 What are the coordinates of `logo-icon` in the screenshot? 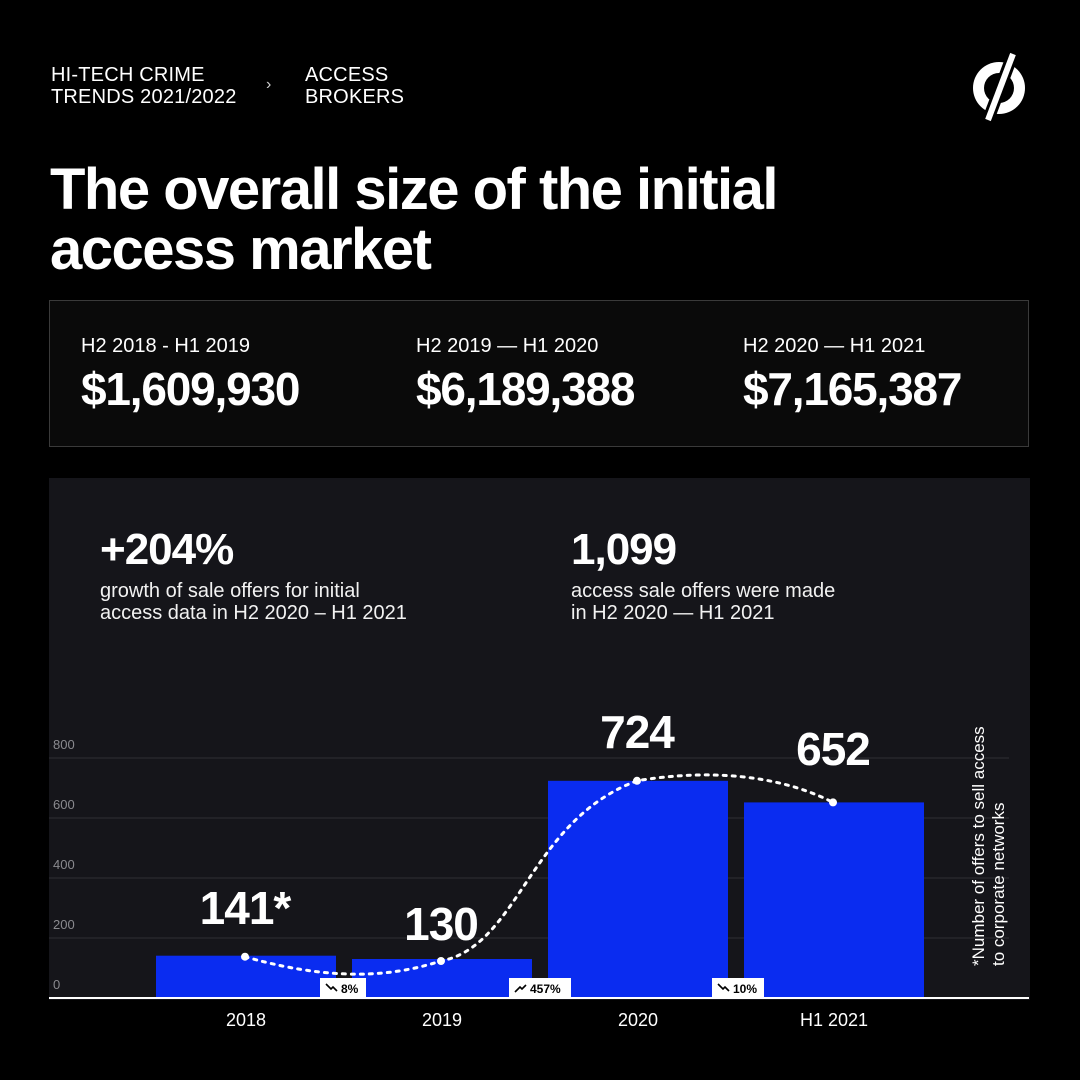 It's located at (999, 86).